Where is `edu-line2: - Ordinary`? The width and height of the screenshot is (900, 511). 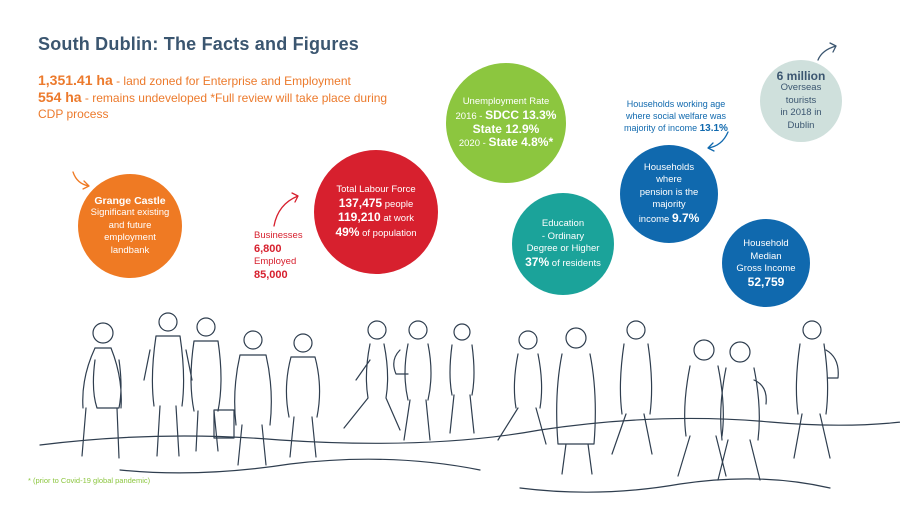 edu-line2: - Ordinary is located at coordinates (563, 236).